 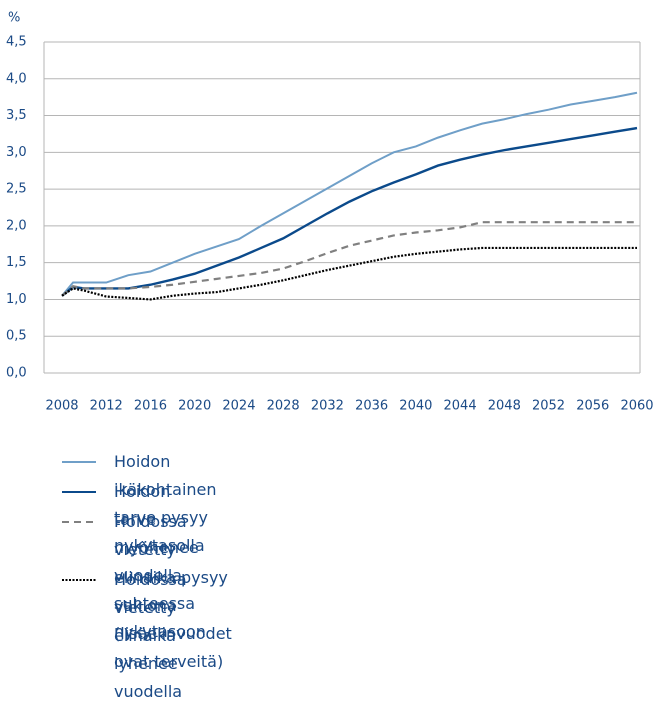 What do you see at coordinates (194, 406) in the screenshot?
I see `x-tick-label: 2020` at bounding box center [194, 406].